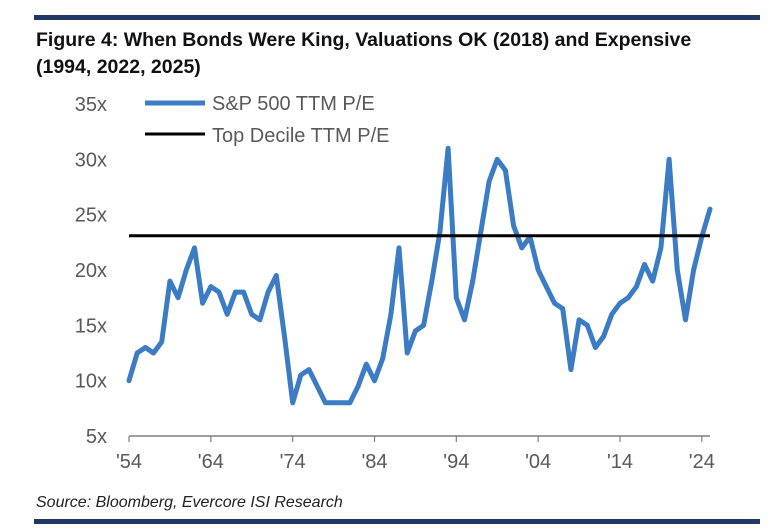 The image size is (770, 532). What do you see at coordinates (620, 462) in the screenshot?
I see `x-tick-label: '14` at bounding box center [620, 462].